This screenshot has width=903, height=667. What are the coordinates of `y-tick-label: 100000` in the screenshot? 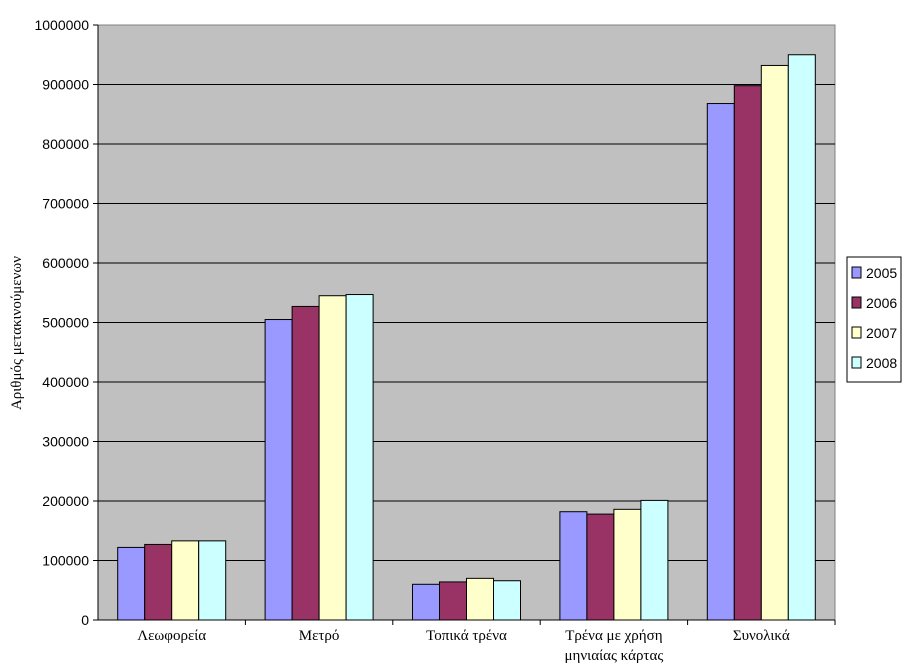 It's located at (65, 561).